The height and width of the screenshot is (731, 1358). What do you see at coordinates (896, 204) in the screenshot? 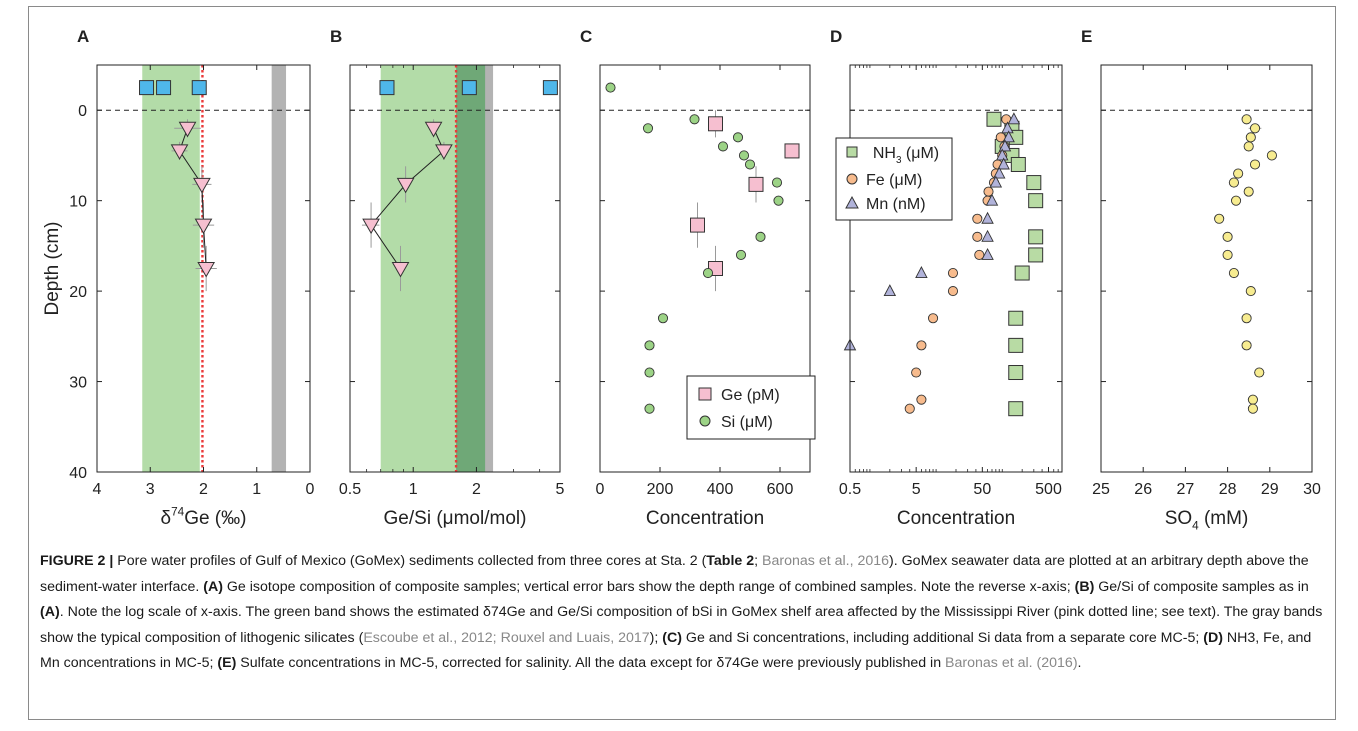
I see `legend-label-mn: Mn (nM)` at bounding box center [896, 204].